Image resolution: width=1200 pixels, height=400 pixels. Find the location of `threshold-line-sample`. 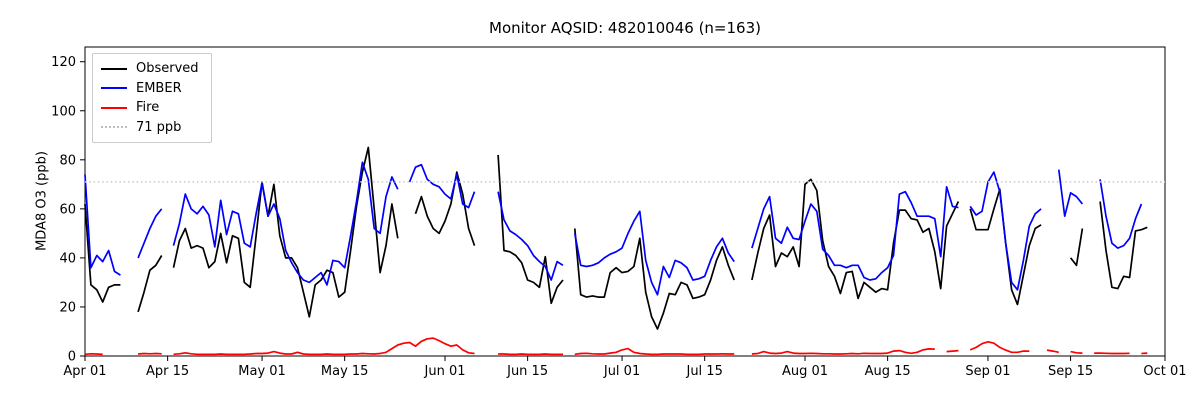

threshold-line-sample is located at coordinates (114, 127).